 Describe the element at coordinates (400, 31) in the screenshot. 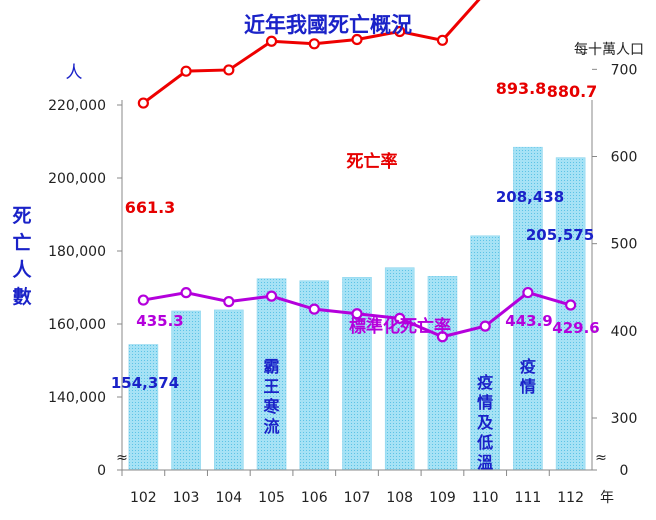

I see `point-死亡率-108` at that location.